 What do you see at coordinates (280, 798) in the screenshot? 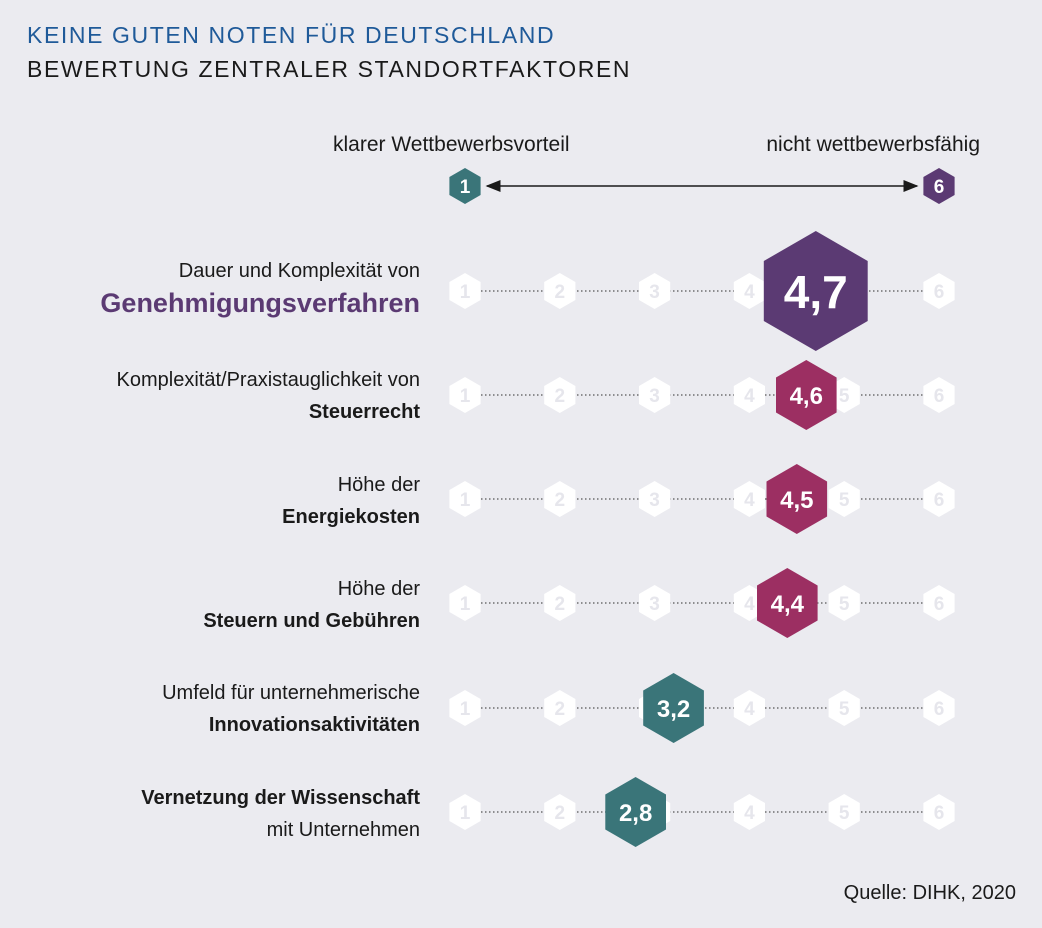
I see `row-label-line1: Vernetzung der Wissenschaft` at bounding box center [280, 798].